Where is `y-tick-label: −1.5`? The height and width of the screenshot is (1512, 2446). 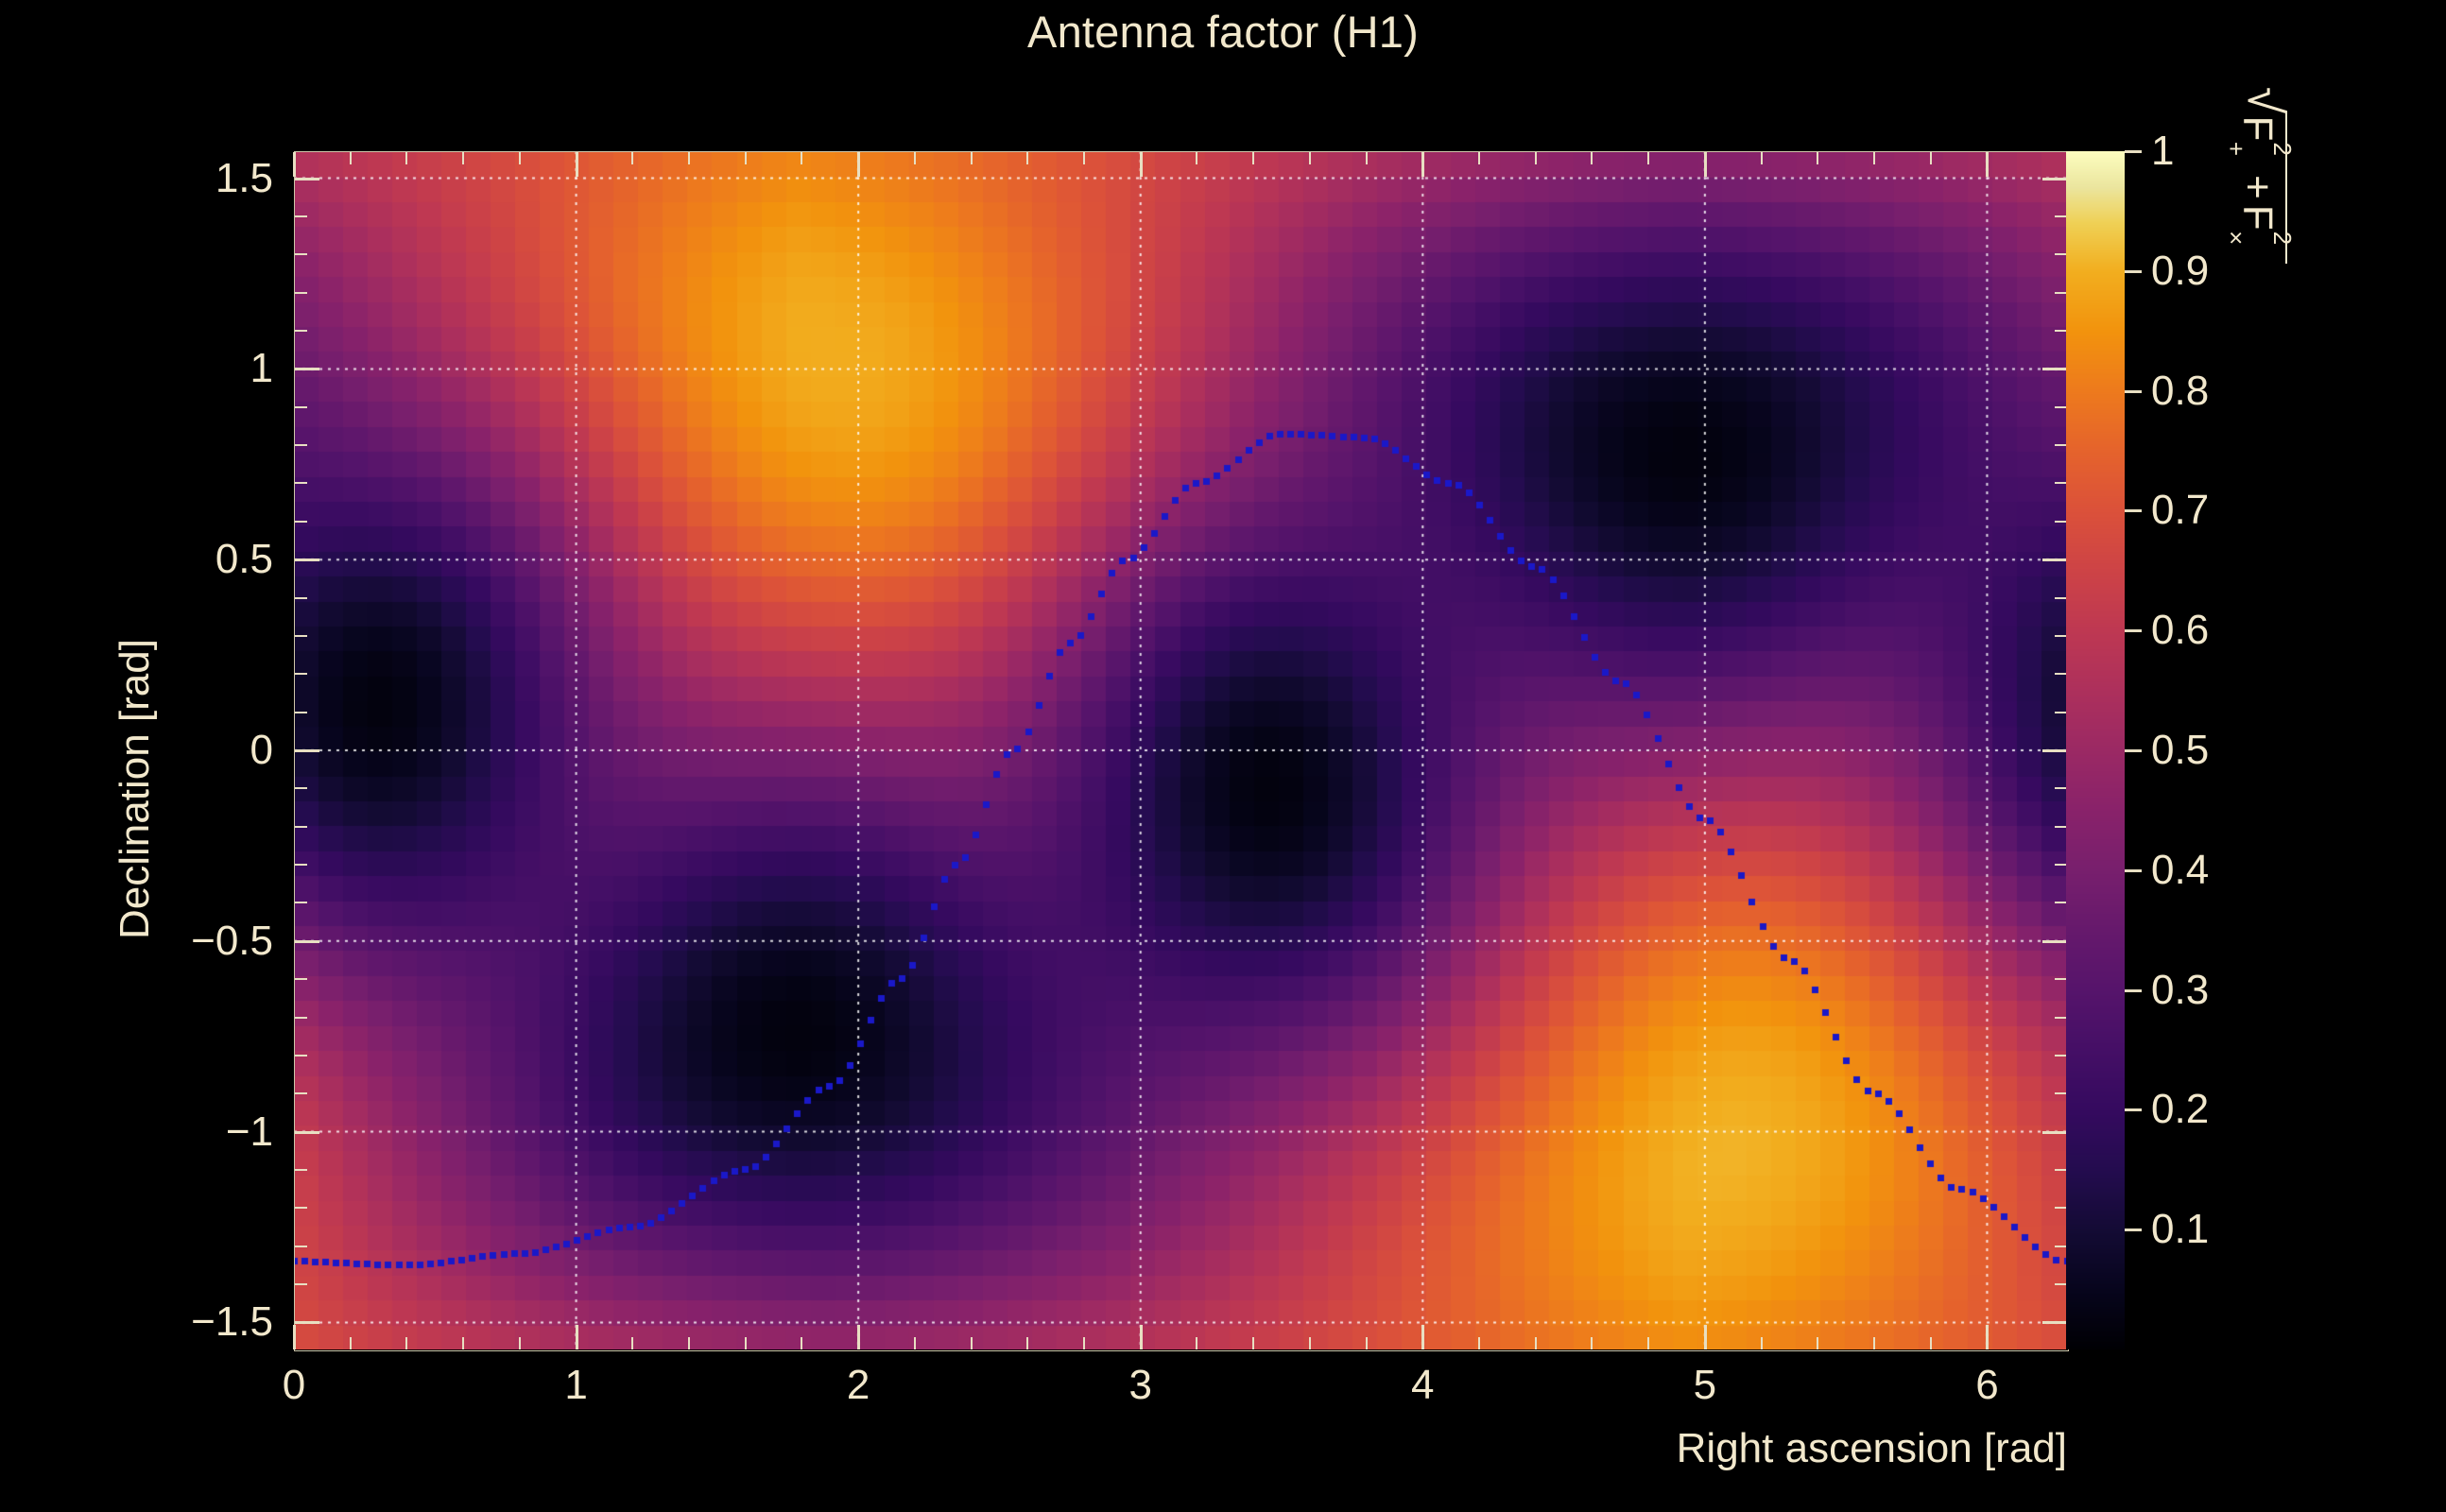
y-tick-label: −1.5 is located at coordinates (232, 1322).